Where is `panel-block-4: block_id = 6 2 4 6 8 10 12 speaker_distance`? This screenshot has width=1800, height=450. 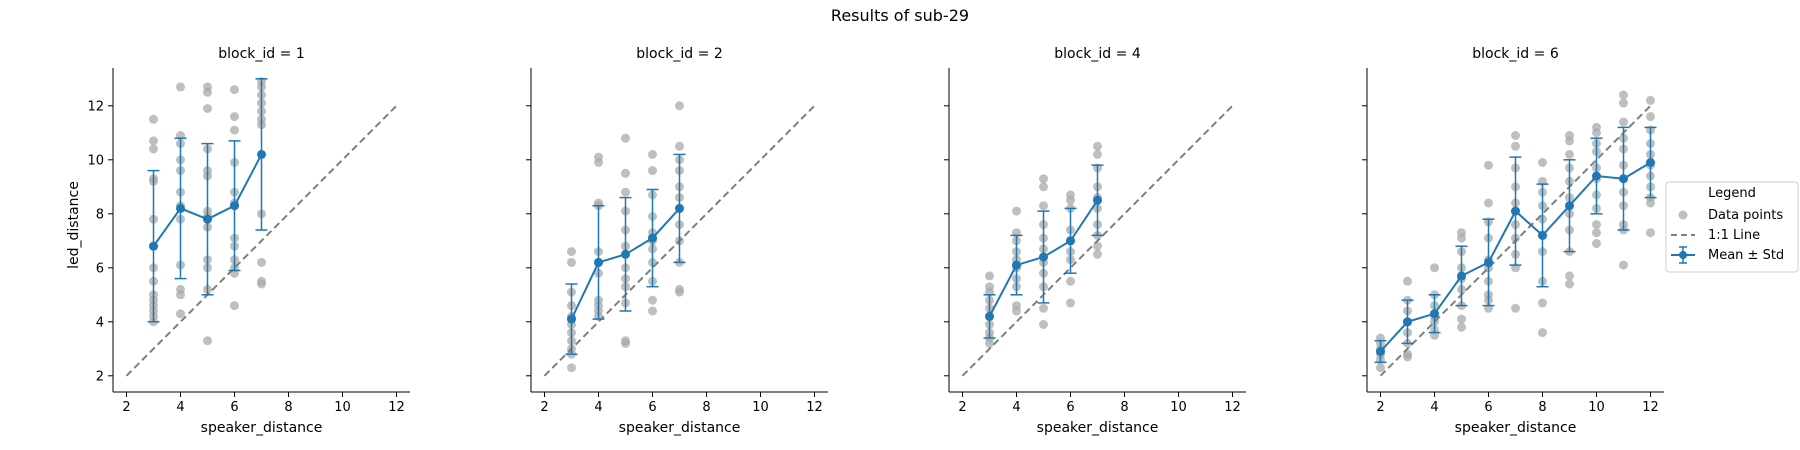
panel-block-4: block_id = 6 2 4 6 8 10 12 speaker_distance is located at coordinates (1513, 241).